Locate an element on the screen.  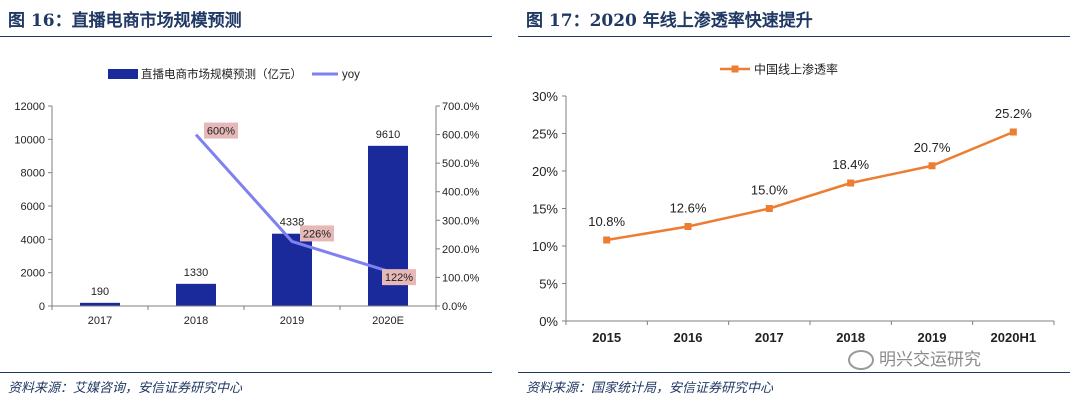
y2-tick-label: 700.0% is located at coordinates (461, 107).